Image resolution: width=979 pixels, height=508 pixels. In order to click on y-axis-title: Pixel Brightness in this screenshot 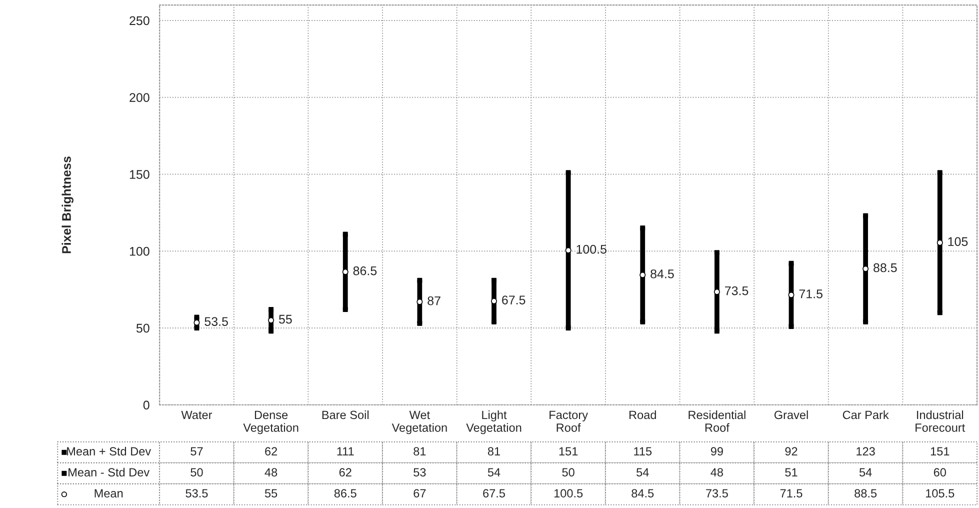, I will do `click(68, 205)`.